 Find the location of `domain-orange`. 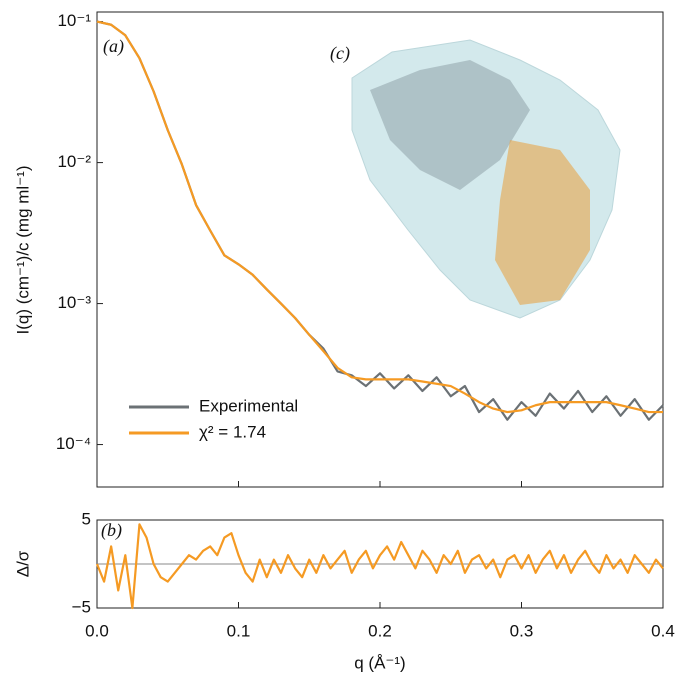

domain-orange is located at coordinates (542, 222).